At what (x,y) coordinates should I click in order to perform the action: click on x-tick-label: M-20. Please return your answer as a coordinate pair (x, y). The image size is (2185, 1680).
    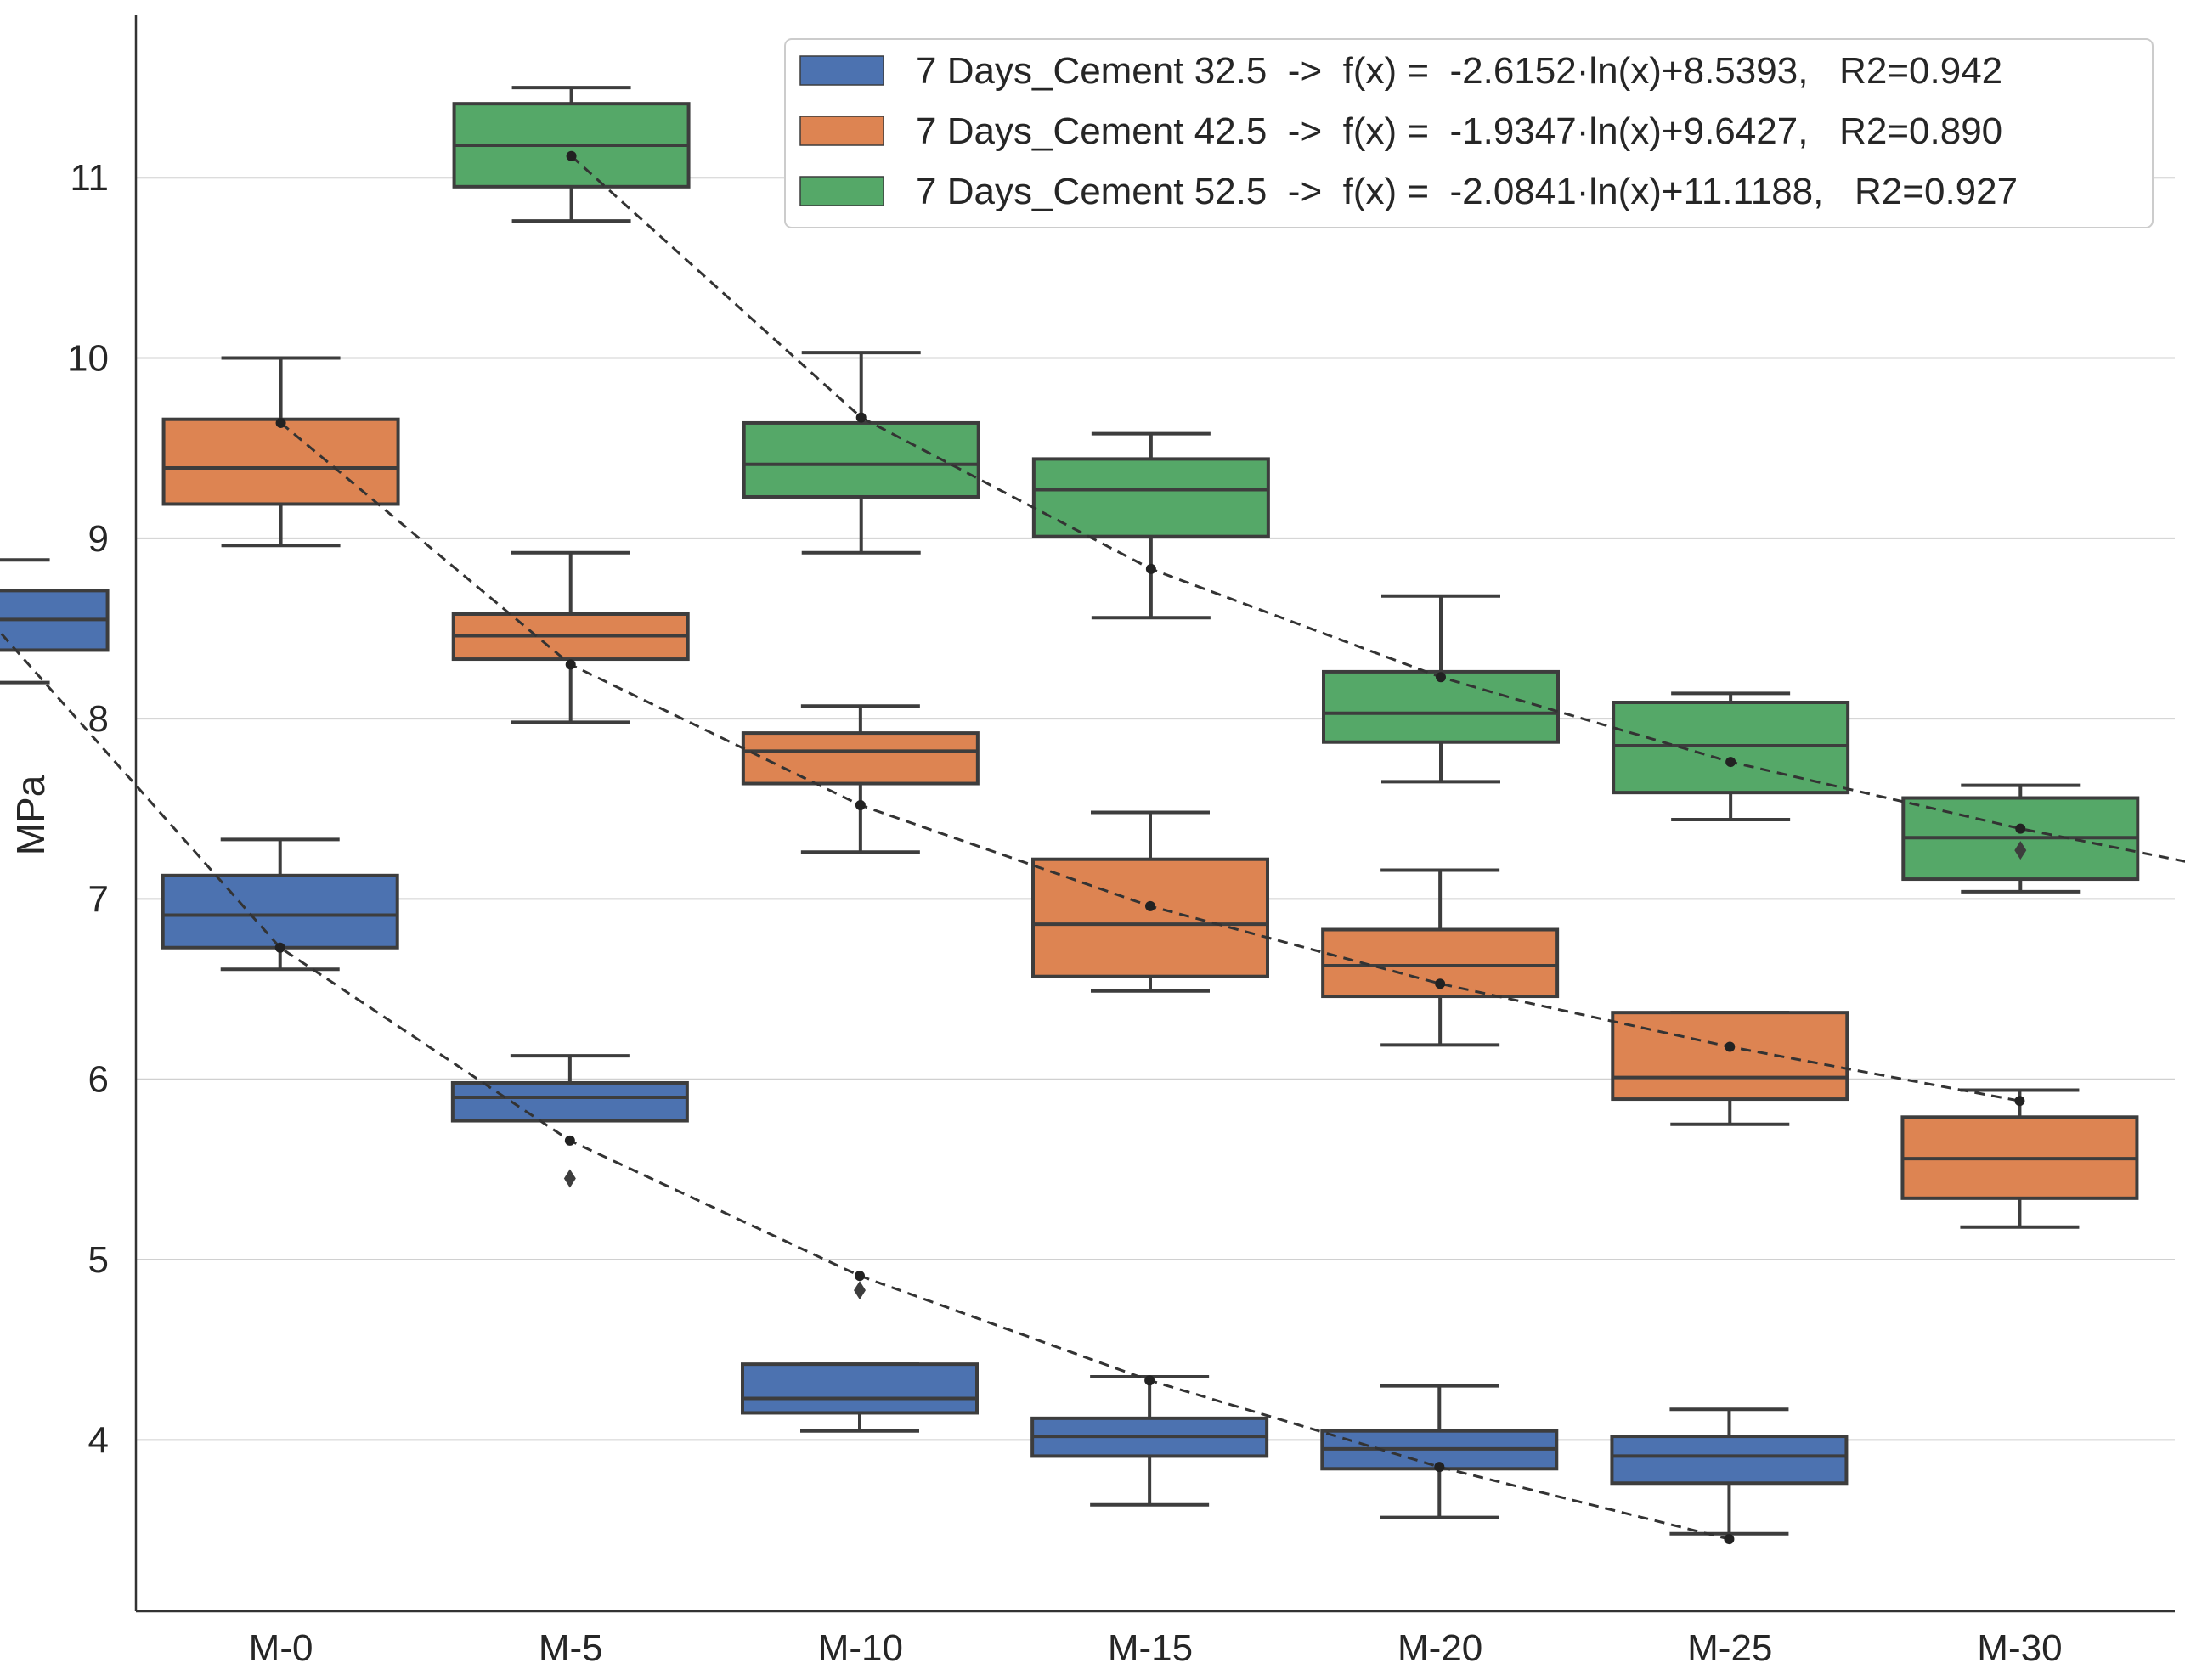
    Looking at the image, I should click on (1439, 1648).